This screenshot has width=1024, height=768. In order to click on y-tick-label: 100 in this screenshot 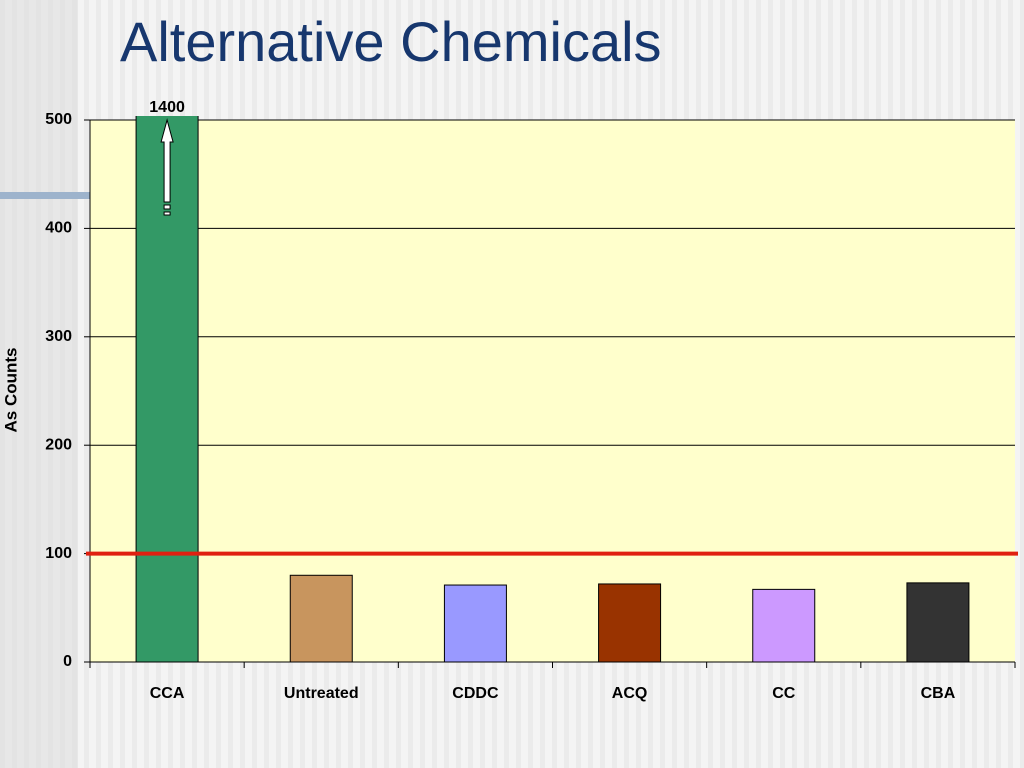, I will do `click(58, 553)`.